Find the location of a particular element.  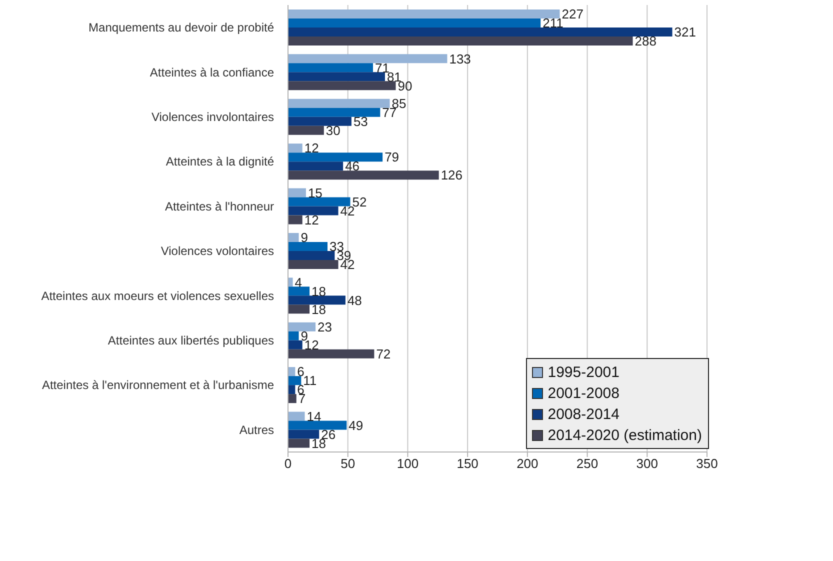

data-label: 15 is located at coordinates (315, 192).